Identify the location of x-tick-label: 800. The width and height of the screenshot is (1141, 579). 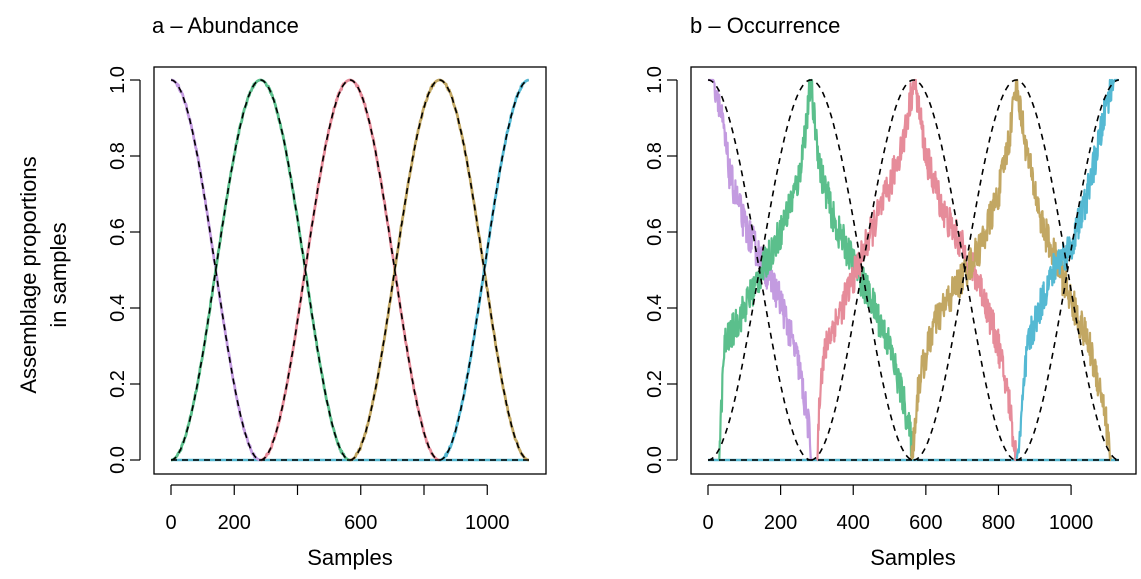
(998, 523).